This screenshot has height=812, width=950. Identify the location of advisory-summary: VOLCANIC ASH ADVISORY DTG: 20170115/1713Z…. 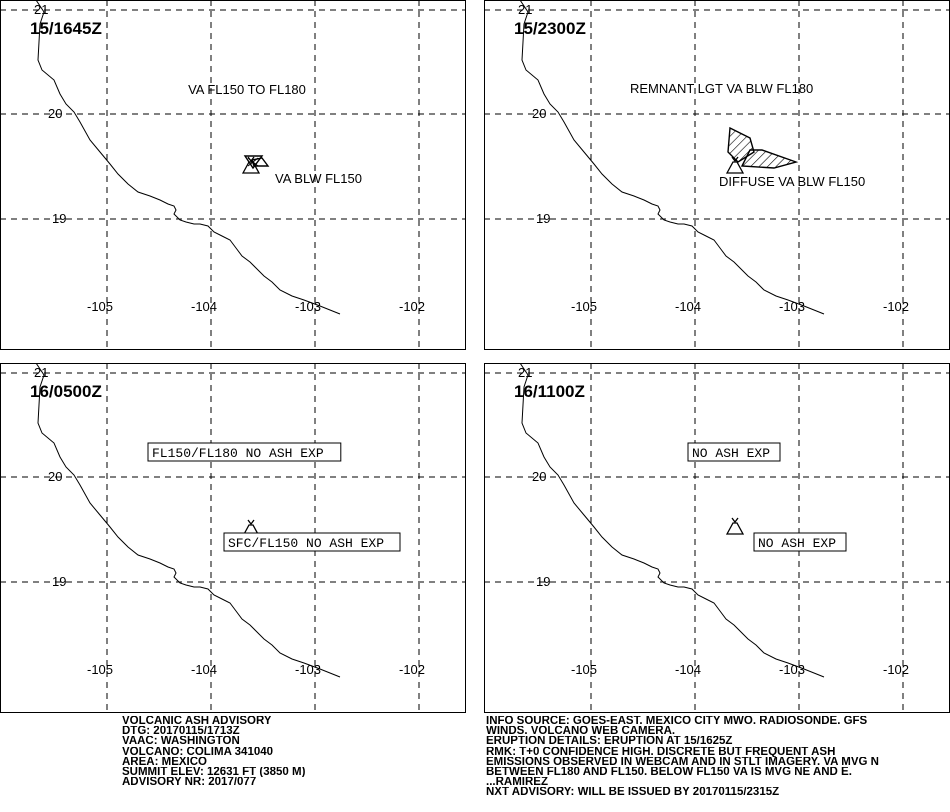
(213, 751).